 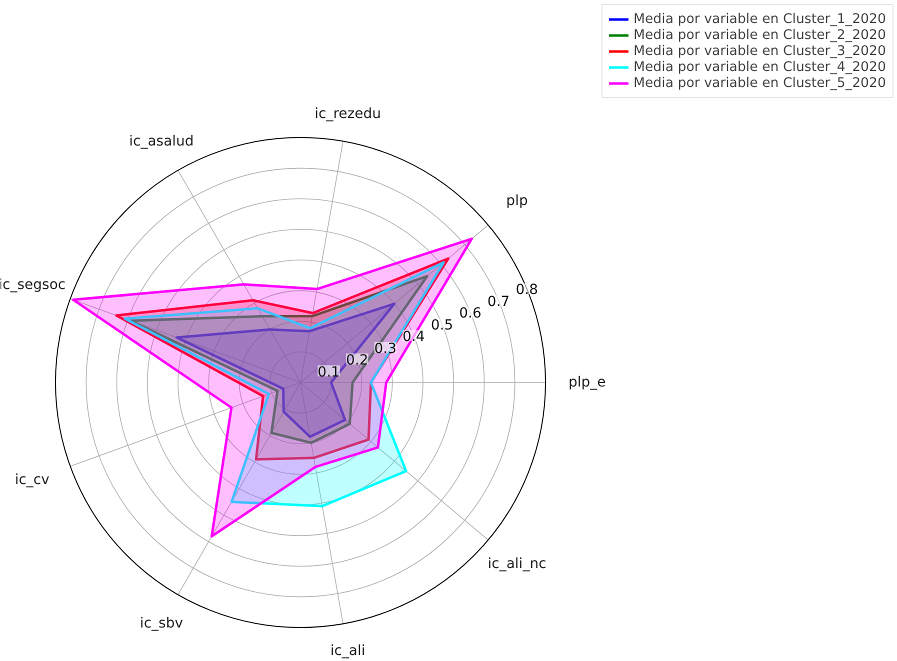 What do you see at coordinates (517, 200) in the screenshot?
I see `spoke-label: plp` at bounding box center [517, 200].